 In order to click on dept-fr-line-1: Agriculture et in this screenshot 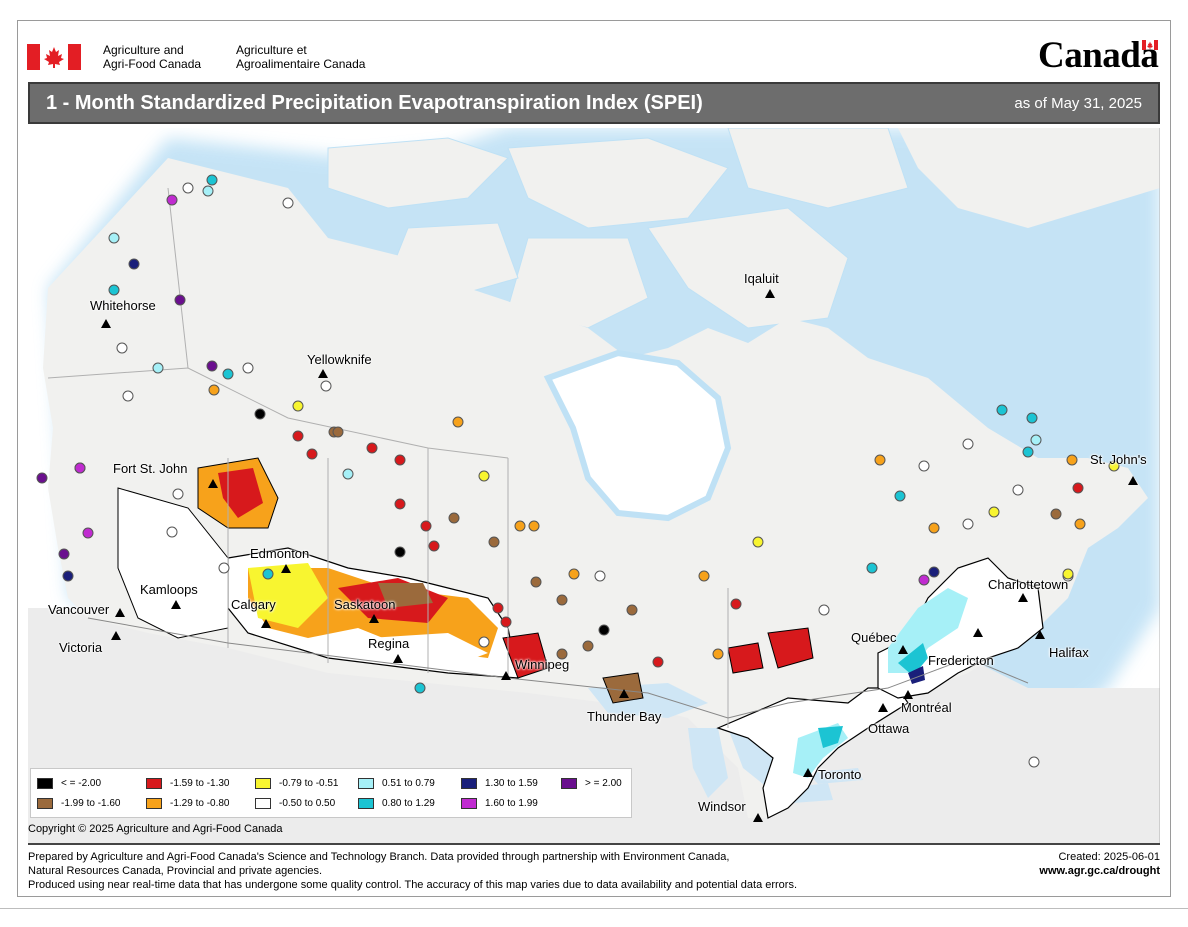, I will do `click(271, 50)`.